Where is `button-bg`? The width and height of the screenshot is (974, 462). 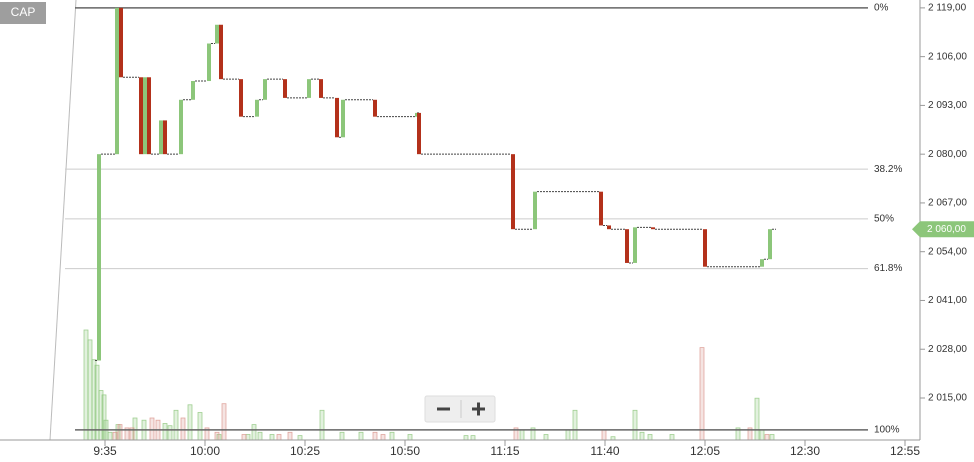 button-bg is located at coordinates (23, 13).